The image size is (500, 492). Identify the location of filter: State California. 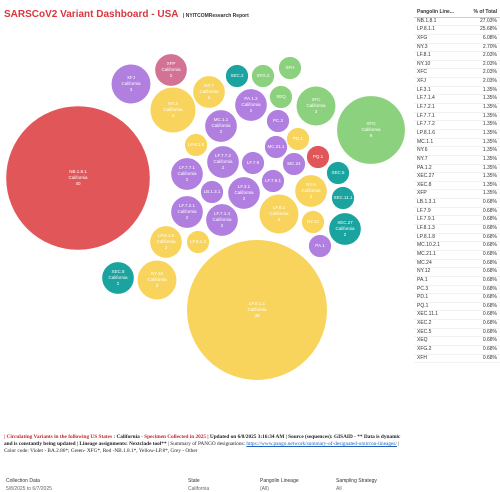
(198, 485).